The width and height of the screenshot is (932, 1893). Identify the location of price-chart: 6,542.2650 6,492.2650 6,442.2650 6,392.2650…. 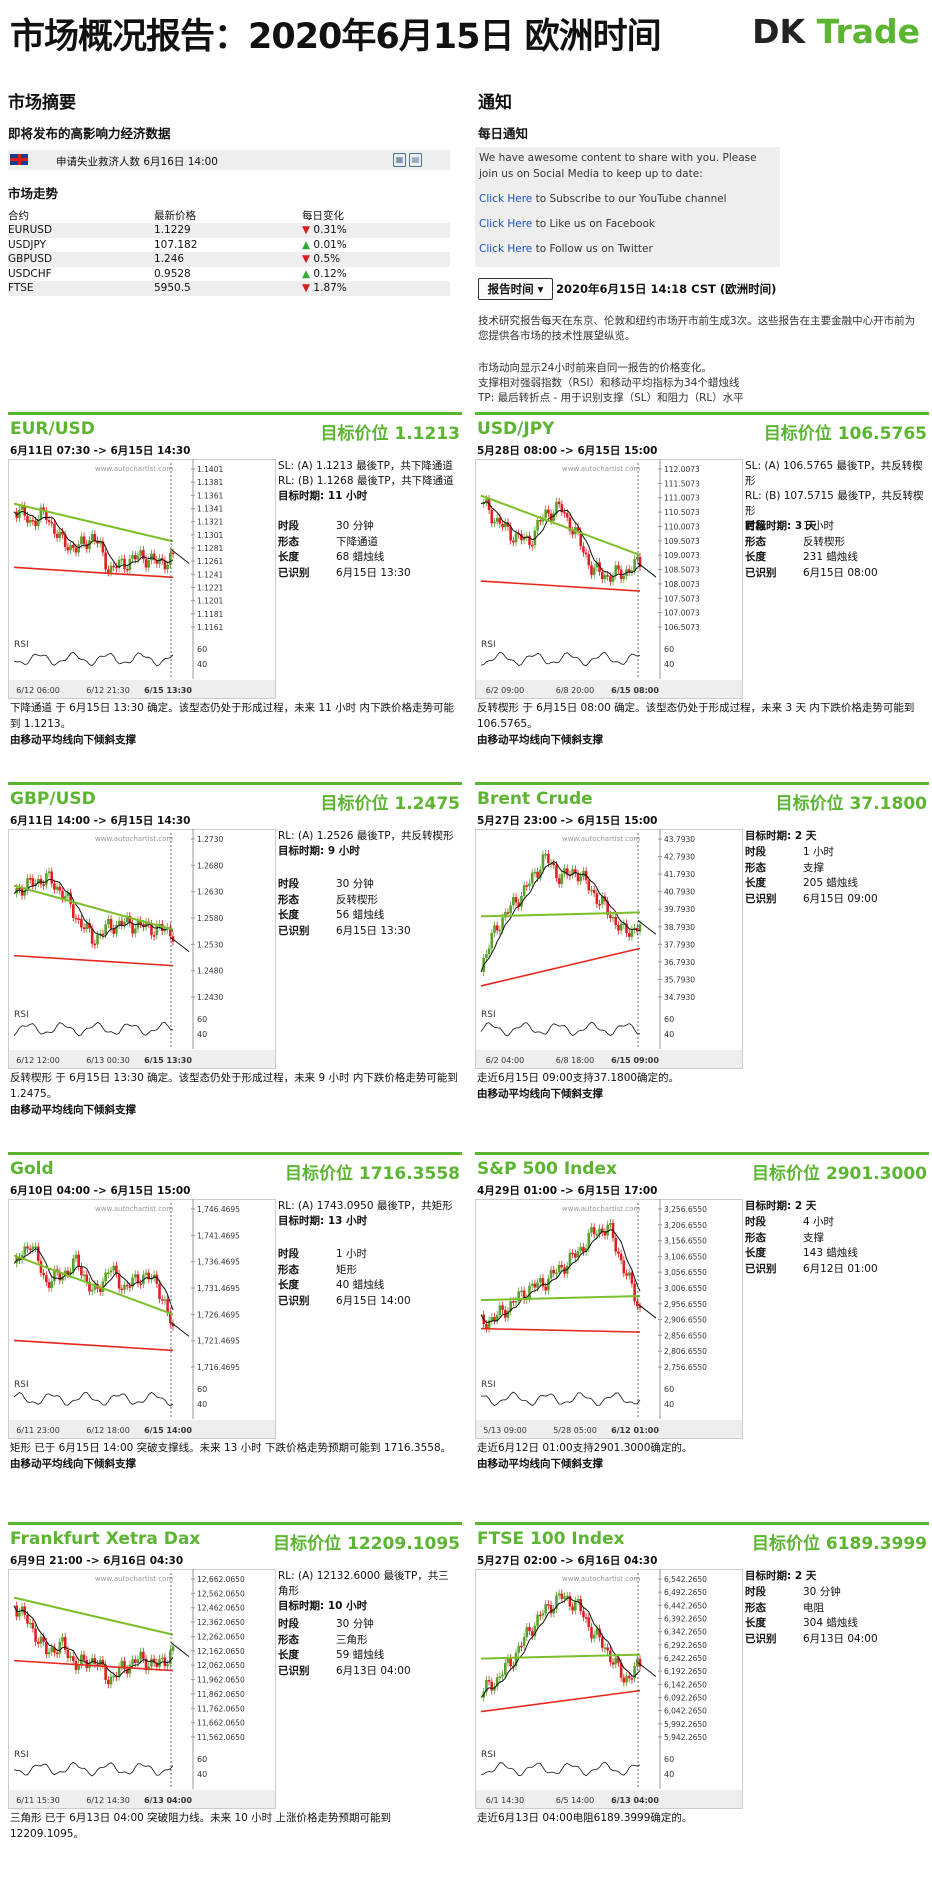
(609, 1689).